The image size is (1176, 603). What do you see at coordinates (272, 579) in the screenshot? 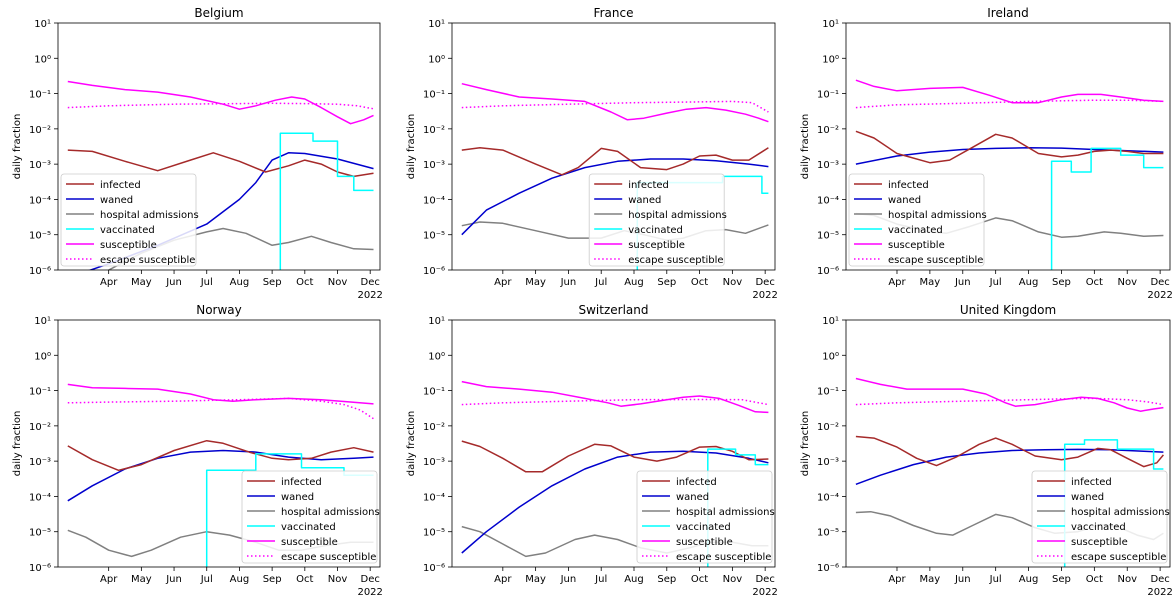
I see `x-tick-label: Sep` at bounding box center [272, 579].